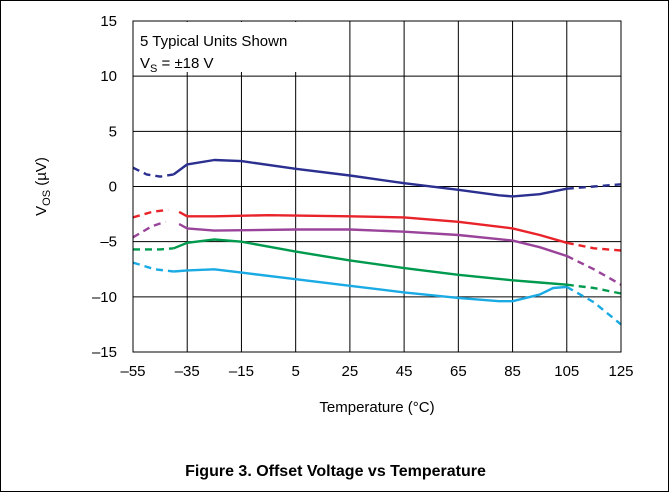  I want to click on x-tick-label: 45, so click(404, 371).